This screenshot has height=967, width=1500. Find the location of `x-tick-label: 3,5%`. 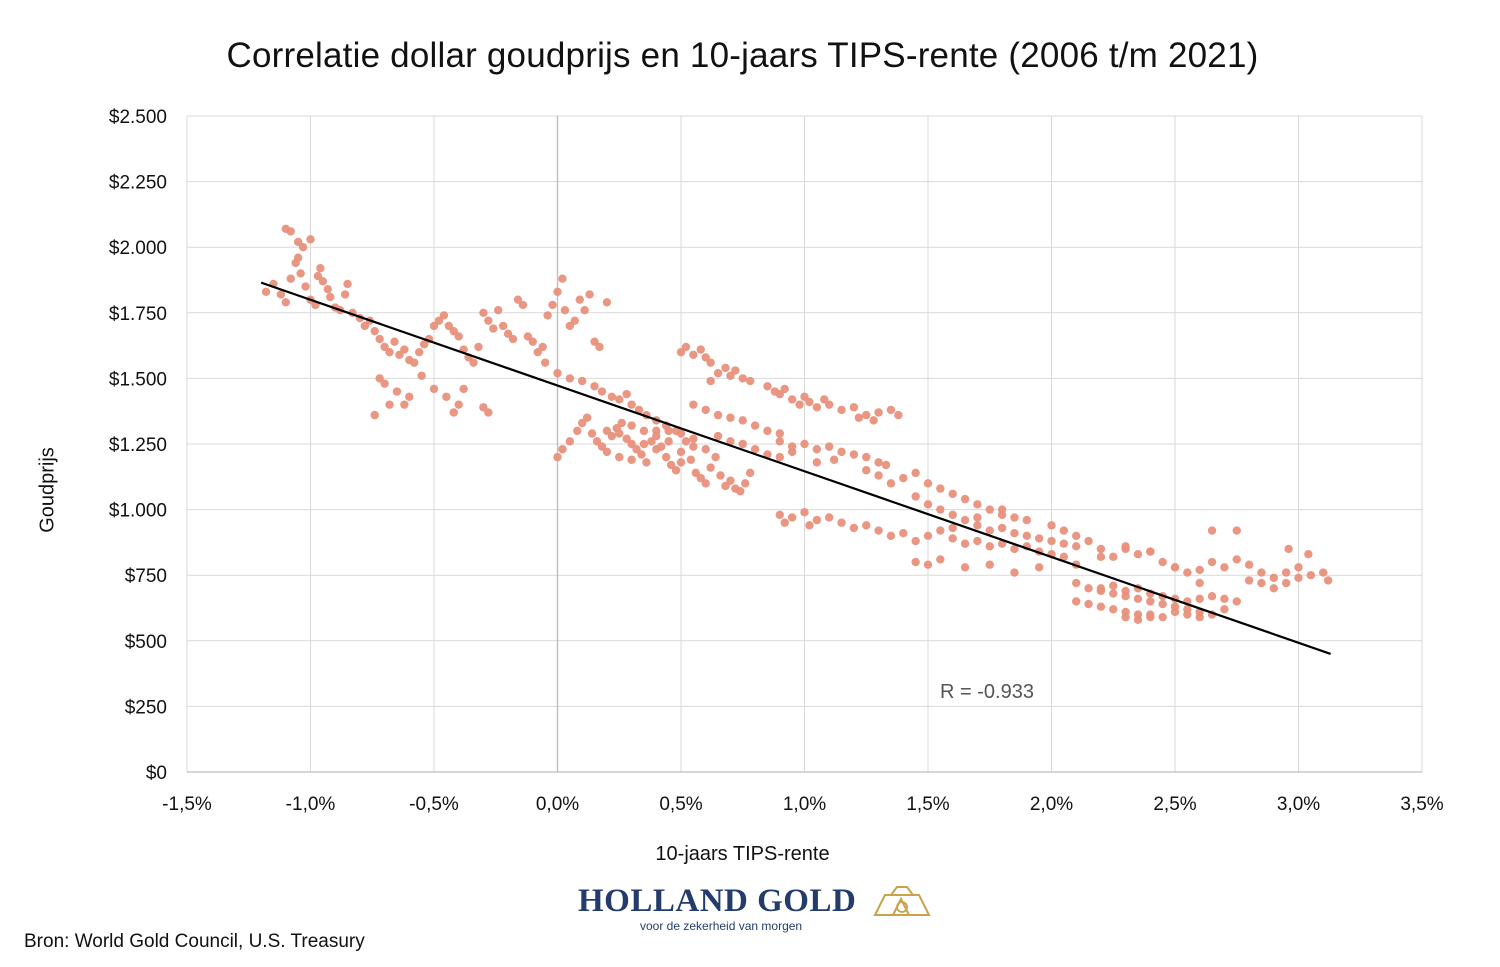

x-tick-label: 3,5% is located at coordinates (1421, 804).